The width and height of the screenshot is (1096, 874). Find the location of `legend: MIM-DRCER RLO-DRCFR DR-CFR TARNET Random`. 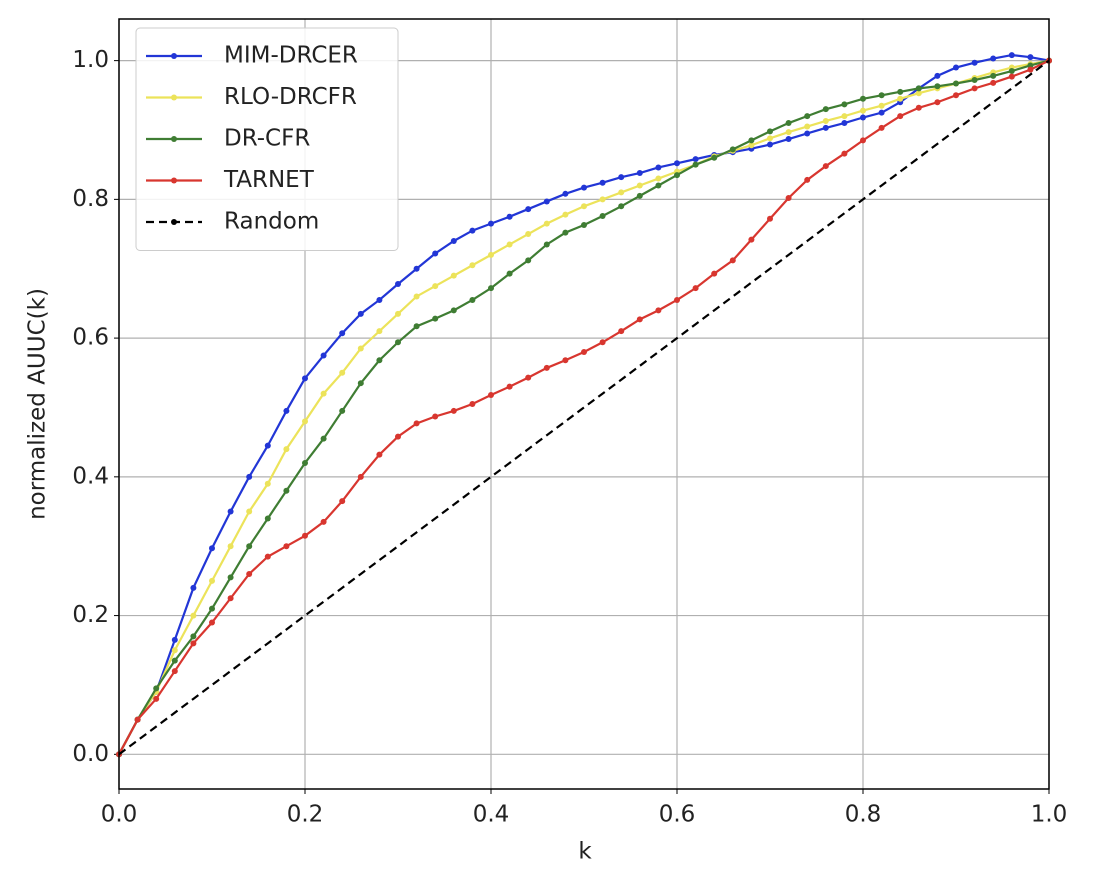

legend: MIM-DRCER RLO-DRCFR DR-CFR TARNET Random is located at coordinates (267, 139).